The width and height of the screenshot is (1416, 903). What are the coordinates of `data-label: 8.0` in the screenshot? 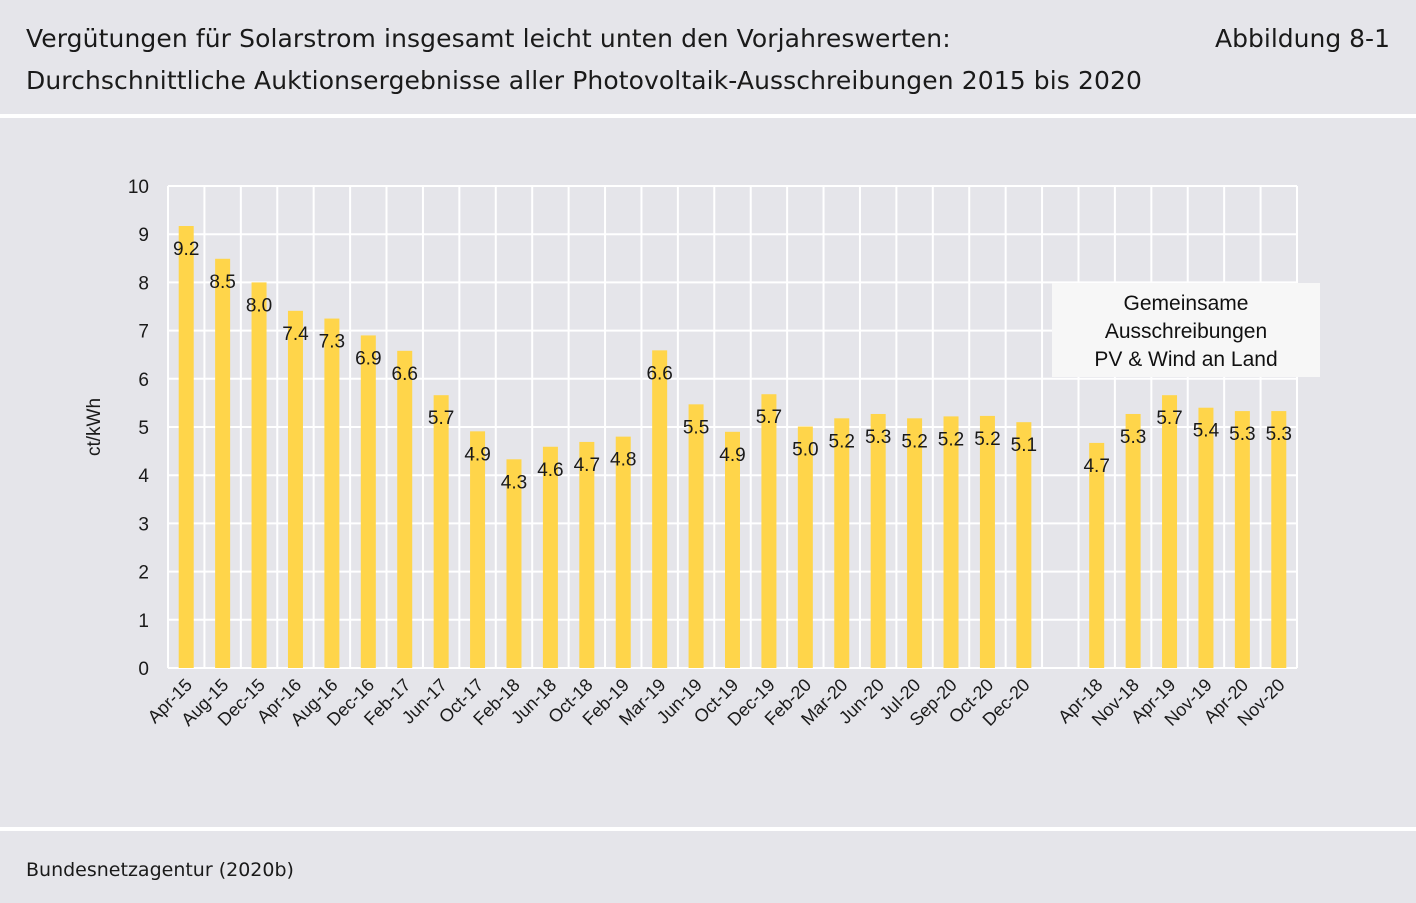 It's located at (259, 305).